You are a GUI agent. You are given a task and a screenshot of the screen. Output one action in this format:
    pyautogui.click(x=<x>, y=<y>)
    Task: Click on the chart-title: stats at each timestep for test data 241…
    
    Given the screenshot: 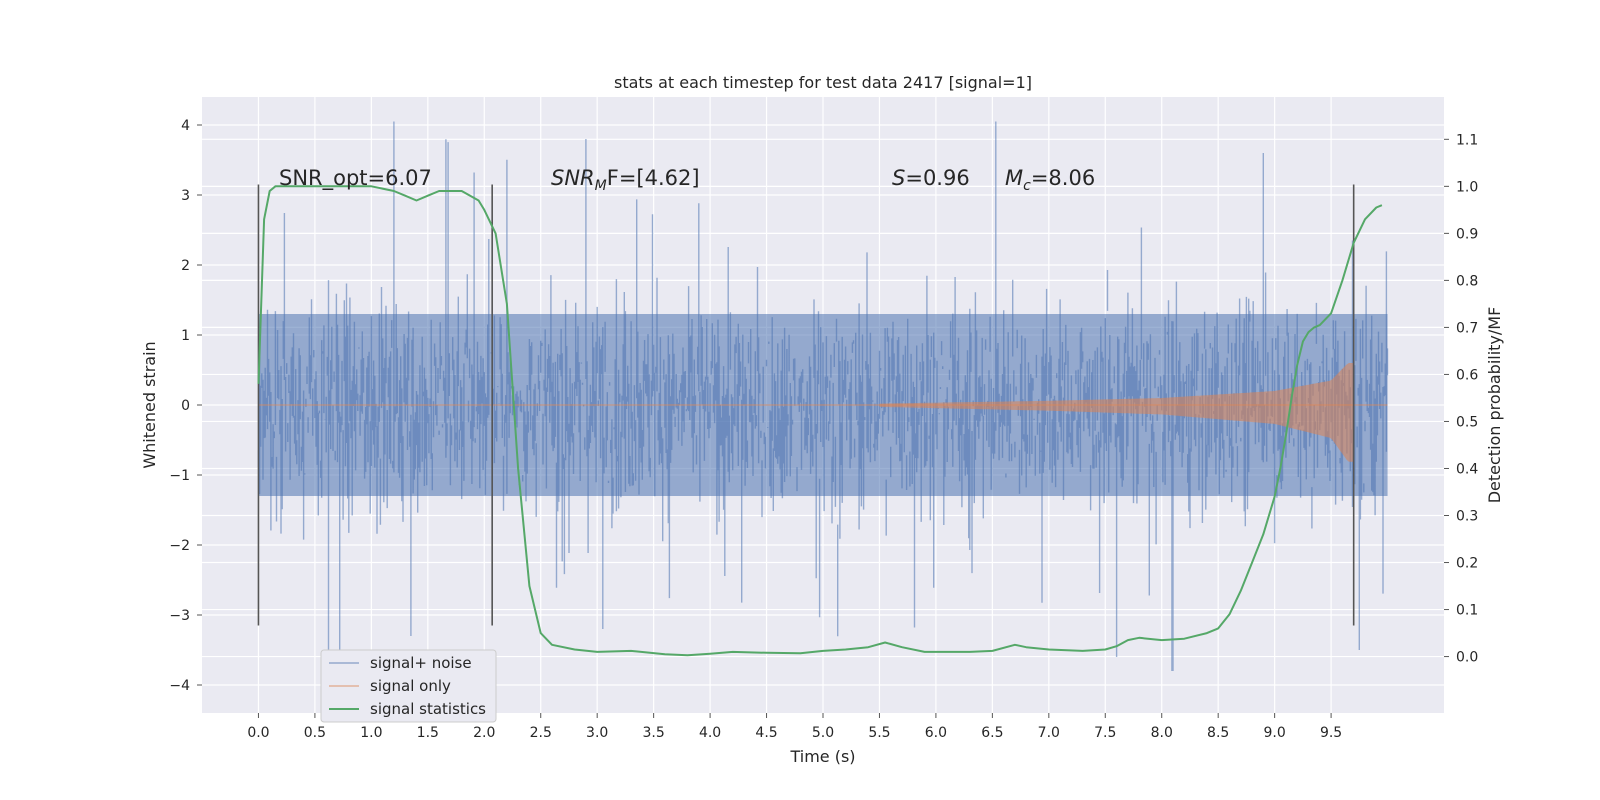 What is the action you would take?
    pyautogui.click(x=823, y=82)
    